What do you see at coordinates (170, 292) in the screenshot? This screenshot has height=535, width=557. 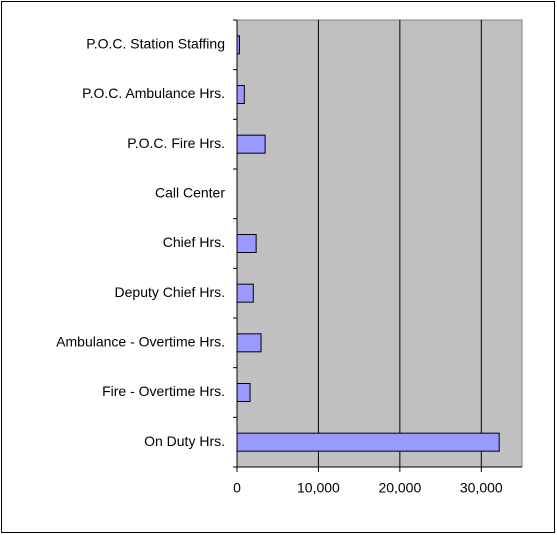 I see `y-tick-label: Deputy Chief Hrs.` at bounding box center [170, 292].